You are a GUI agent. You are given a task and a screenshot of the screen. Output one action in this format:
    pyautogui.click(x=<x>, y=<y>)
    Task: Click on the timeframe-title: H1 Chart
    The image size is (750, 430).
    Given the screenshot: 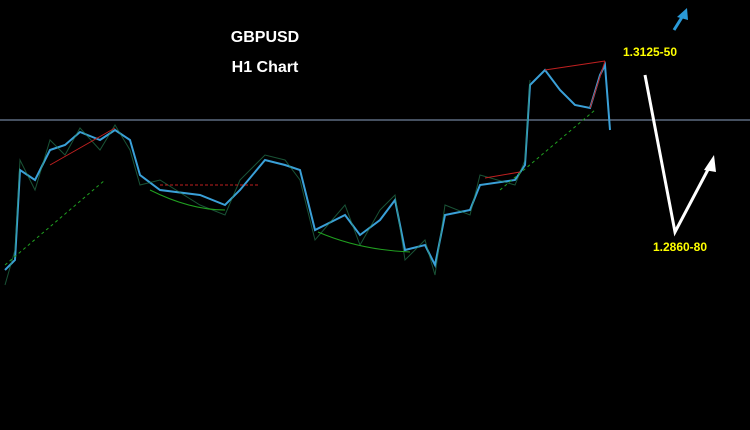 What is the action you would take?
    pyautogui.click(x=265, y=67)
    